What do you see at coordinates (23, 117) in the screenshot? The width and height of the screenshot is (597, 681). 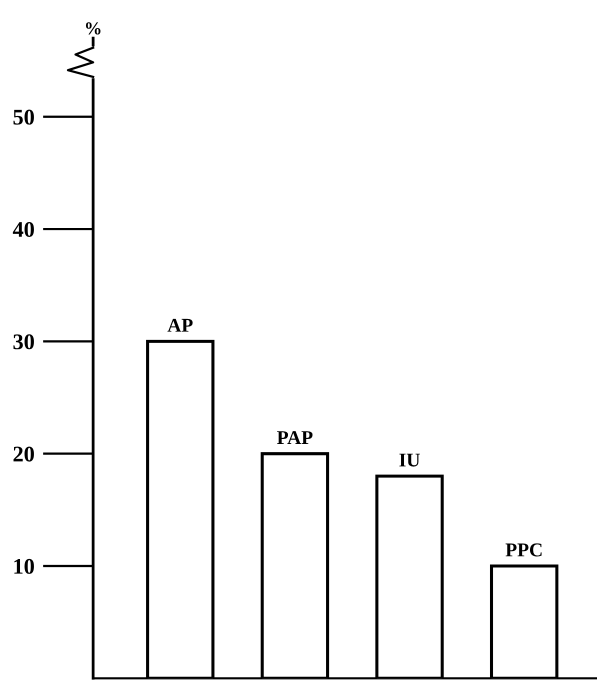 I see `y-tick-label: 50` at bounding box center [23, 117].